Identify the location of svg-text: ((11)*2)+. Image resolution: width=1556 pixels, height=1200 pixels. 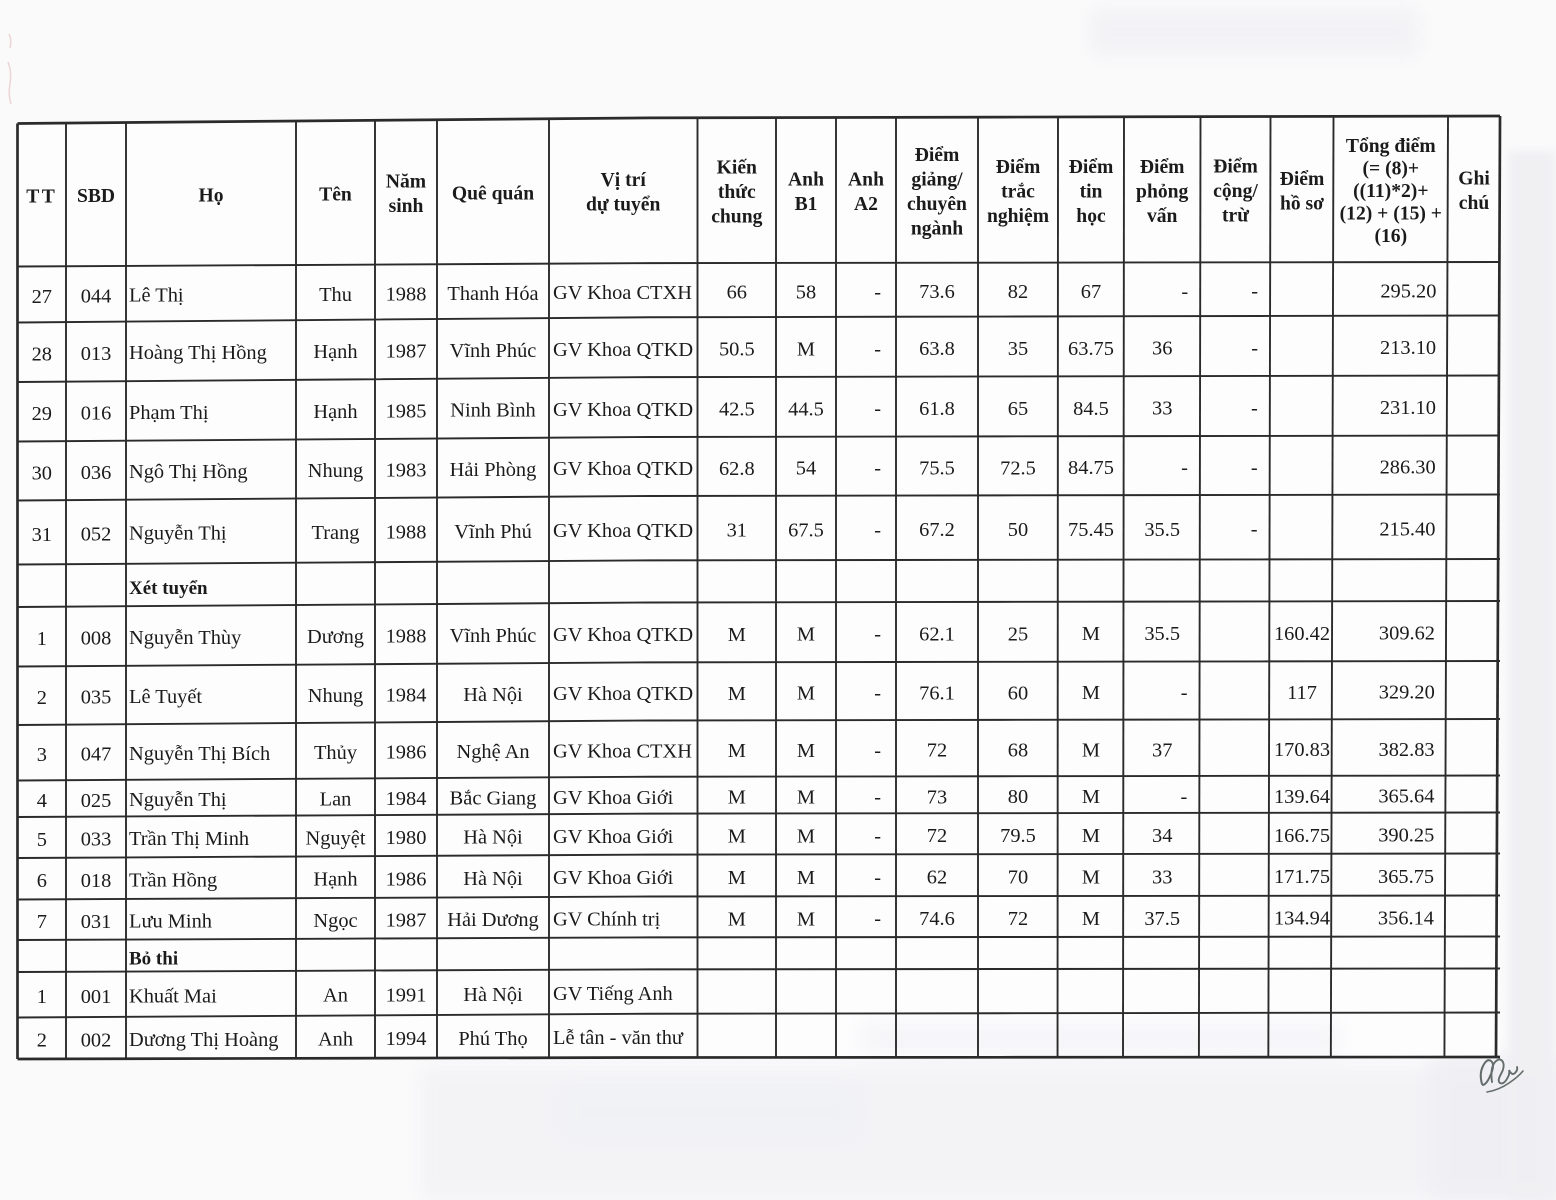
(1390, 191).